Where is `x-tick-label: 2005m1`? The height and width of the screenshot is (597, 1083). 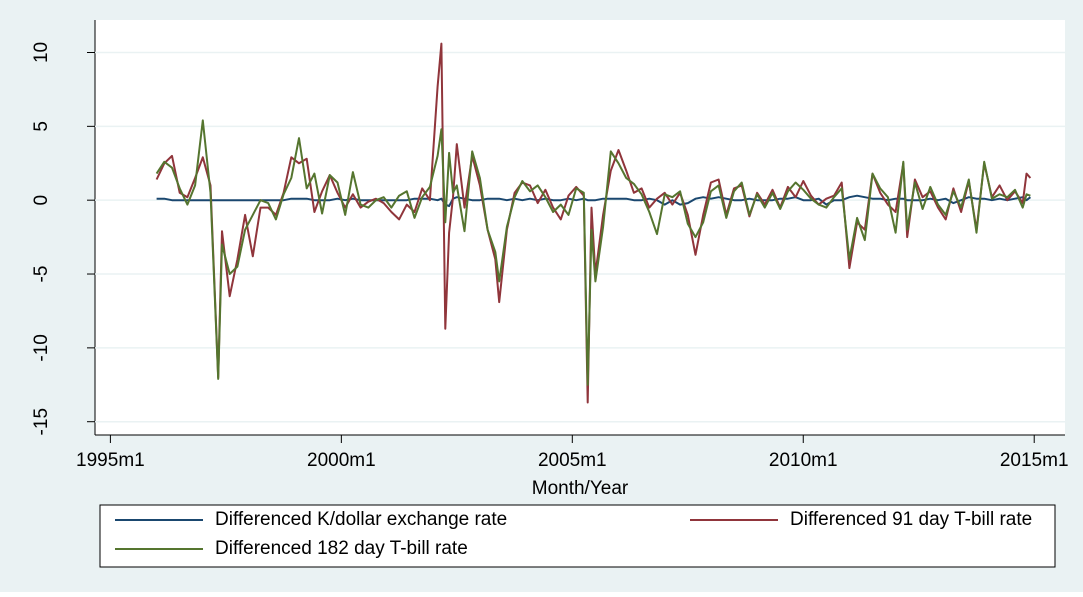 x-tick-label: 2005m1 is located at coordinates (572, 460).